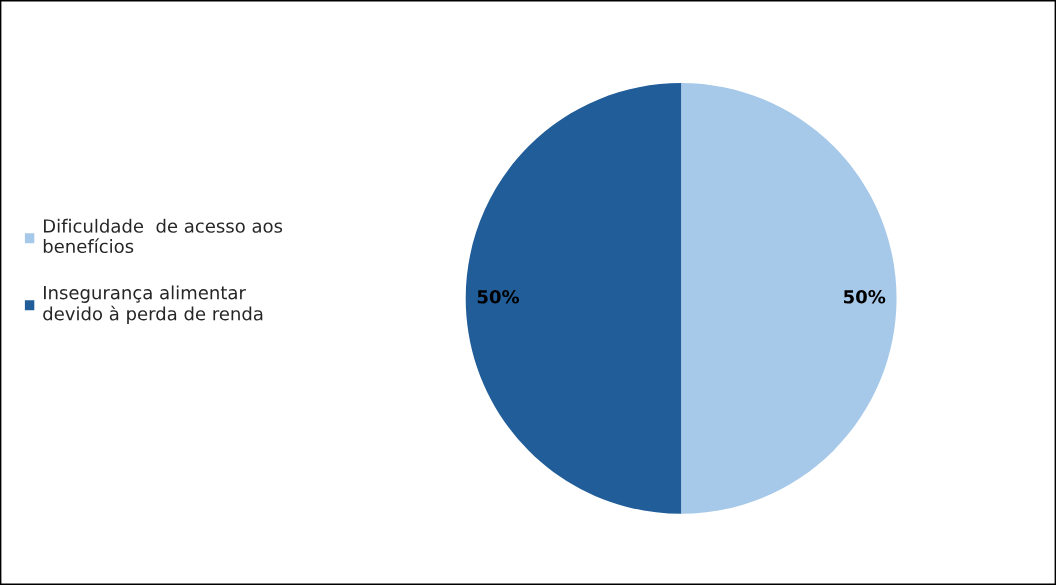 This screenshot has width=1056, height=585. What do you see at coordinates (153, 304) in the screenshot?
I see `legend-label: Insegurança alimentar devido à perda de renda` at bounding box center [153, 304].